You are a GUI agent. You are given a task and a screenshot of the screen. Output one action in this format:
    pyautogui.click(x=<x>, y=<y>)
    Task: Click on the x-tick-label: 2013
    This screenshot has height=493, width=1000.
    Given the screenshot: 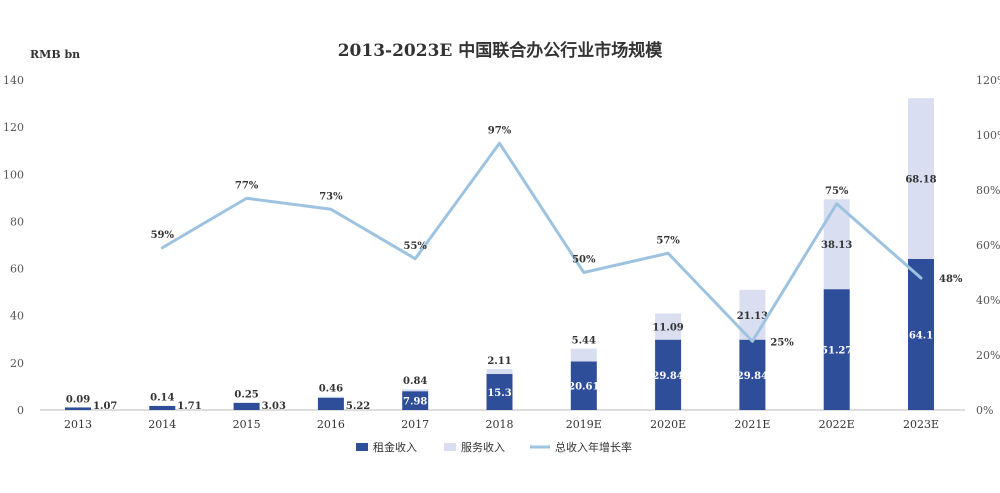 What is the action you would take?
    pyautogui.click(x=78, y=424)
    